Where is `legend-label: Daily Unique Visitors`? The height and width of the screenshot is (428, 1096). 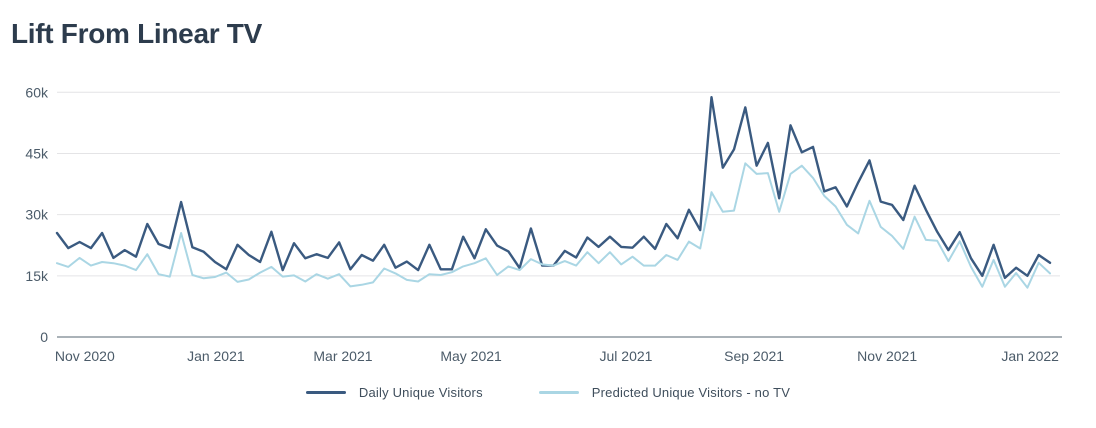
legend-label: Daily Unique Visitors is located at coordinates (420, 392).